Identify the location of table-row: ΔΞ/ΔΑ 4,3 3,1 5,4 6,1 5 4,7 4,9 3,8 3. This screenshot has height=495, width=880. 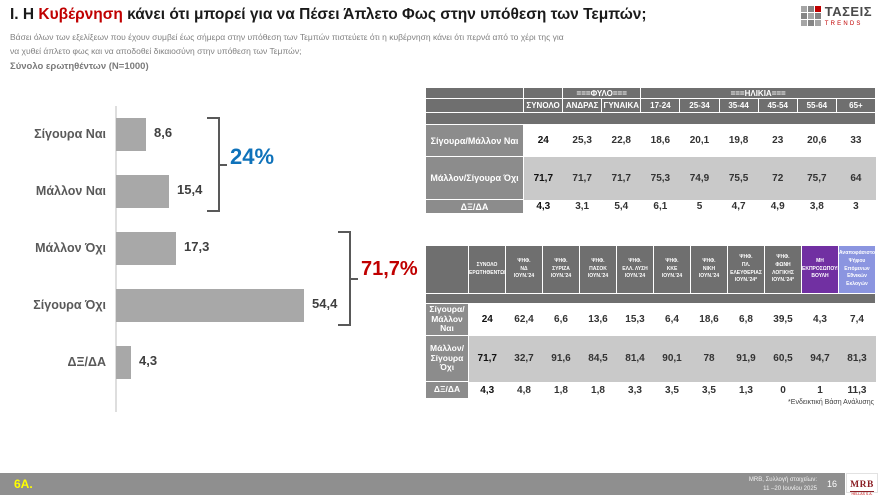
(650, 206).